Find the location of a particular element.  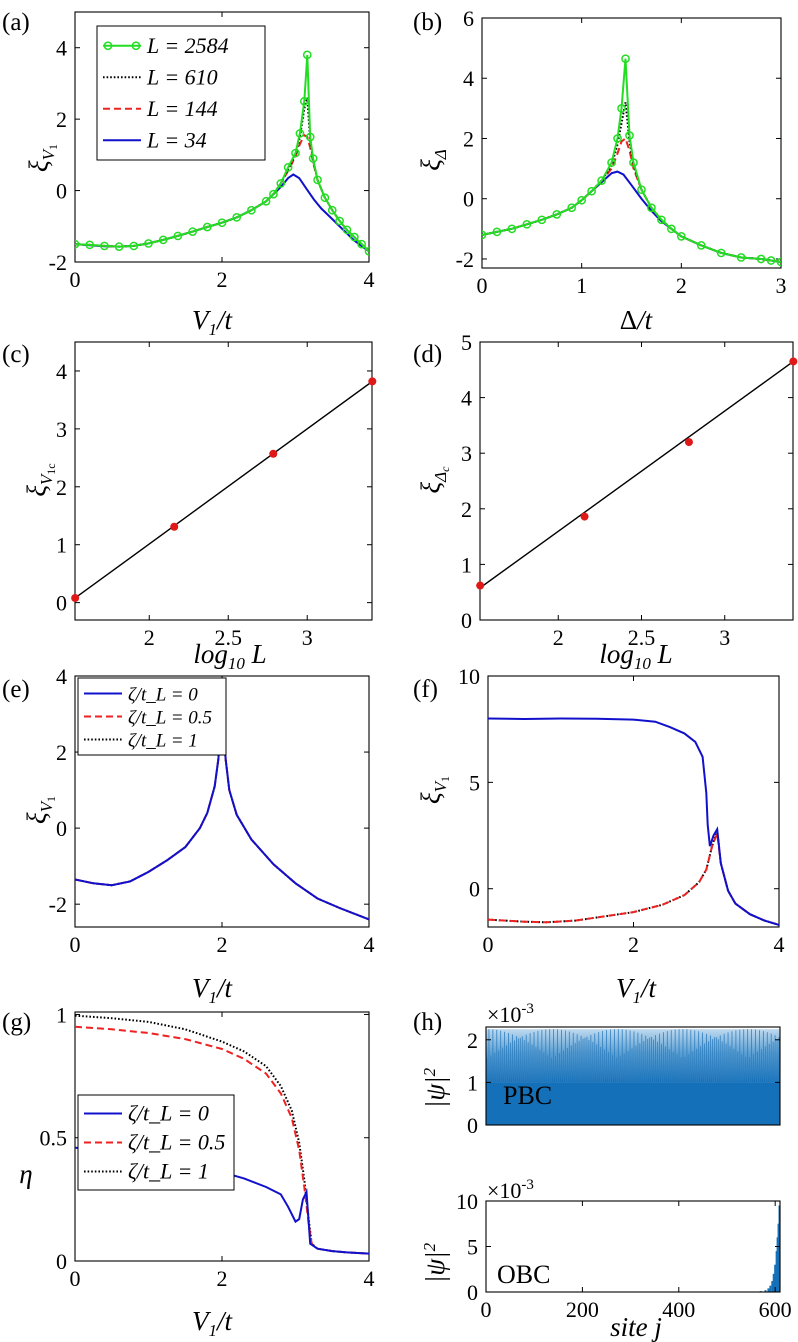

fit-line is located at coordinates (223, 489).